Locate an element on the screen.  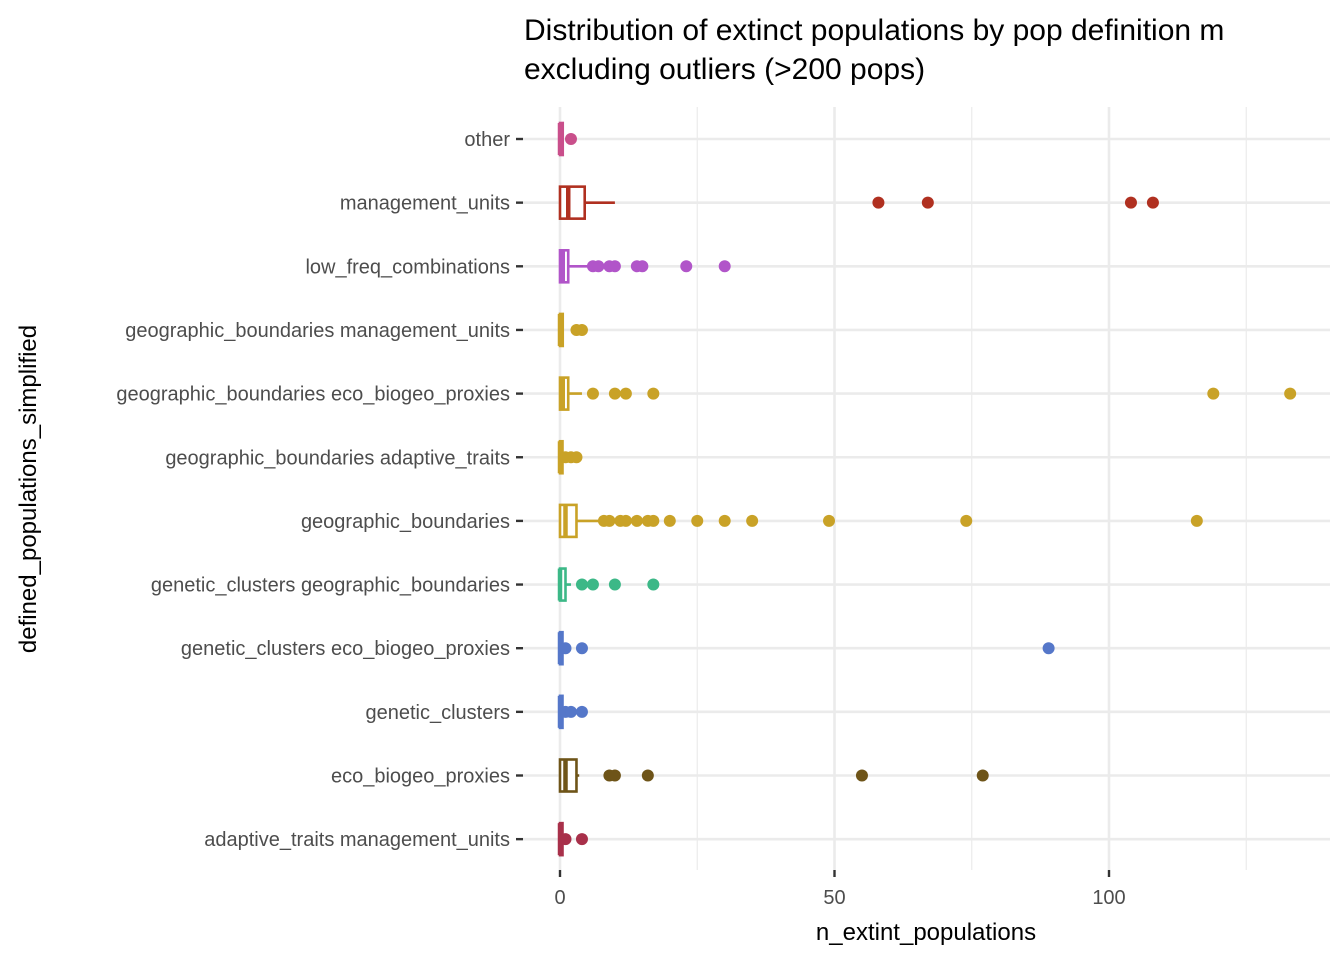
x-axis-title: n_extint_populations is located at coordinates (926, 932).